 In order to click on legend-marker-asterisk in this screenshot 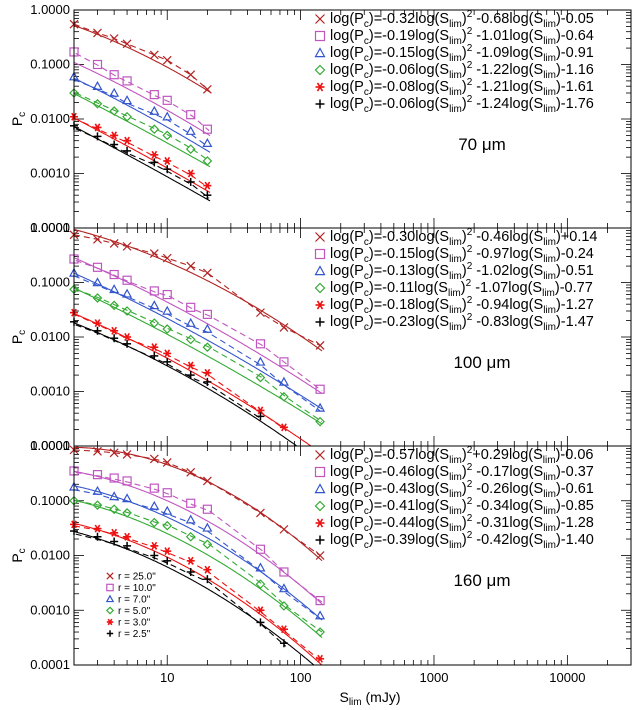, I will do `click(110, 622)`.